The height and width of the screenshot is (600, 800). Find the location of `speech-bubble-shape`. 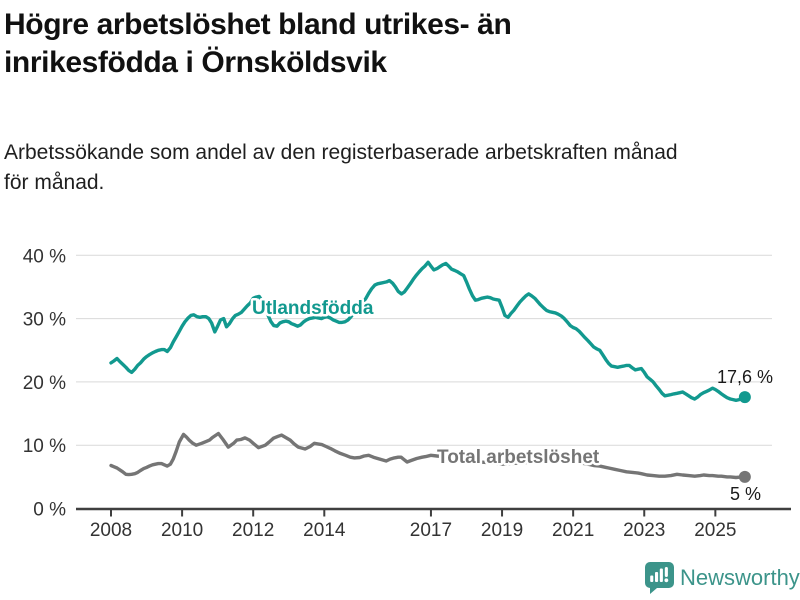

speech-bubble-shape is located at coordinates (659, 578).